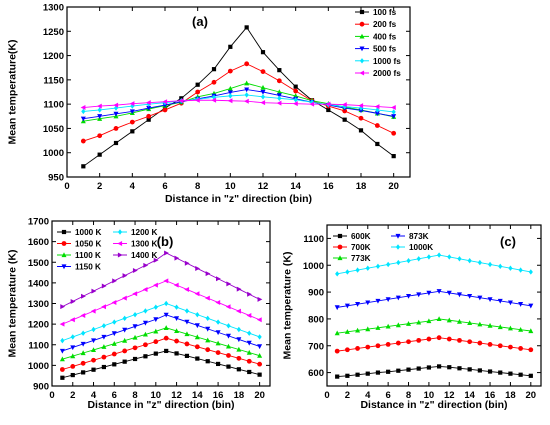 This screenshot has height=425, width=550. Describe the element at coordinates (361, 247) in the screenshot. I see `legend-entry: 700K` at that location.